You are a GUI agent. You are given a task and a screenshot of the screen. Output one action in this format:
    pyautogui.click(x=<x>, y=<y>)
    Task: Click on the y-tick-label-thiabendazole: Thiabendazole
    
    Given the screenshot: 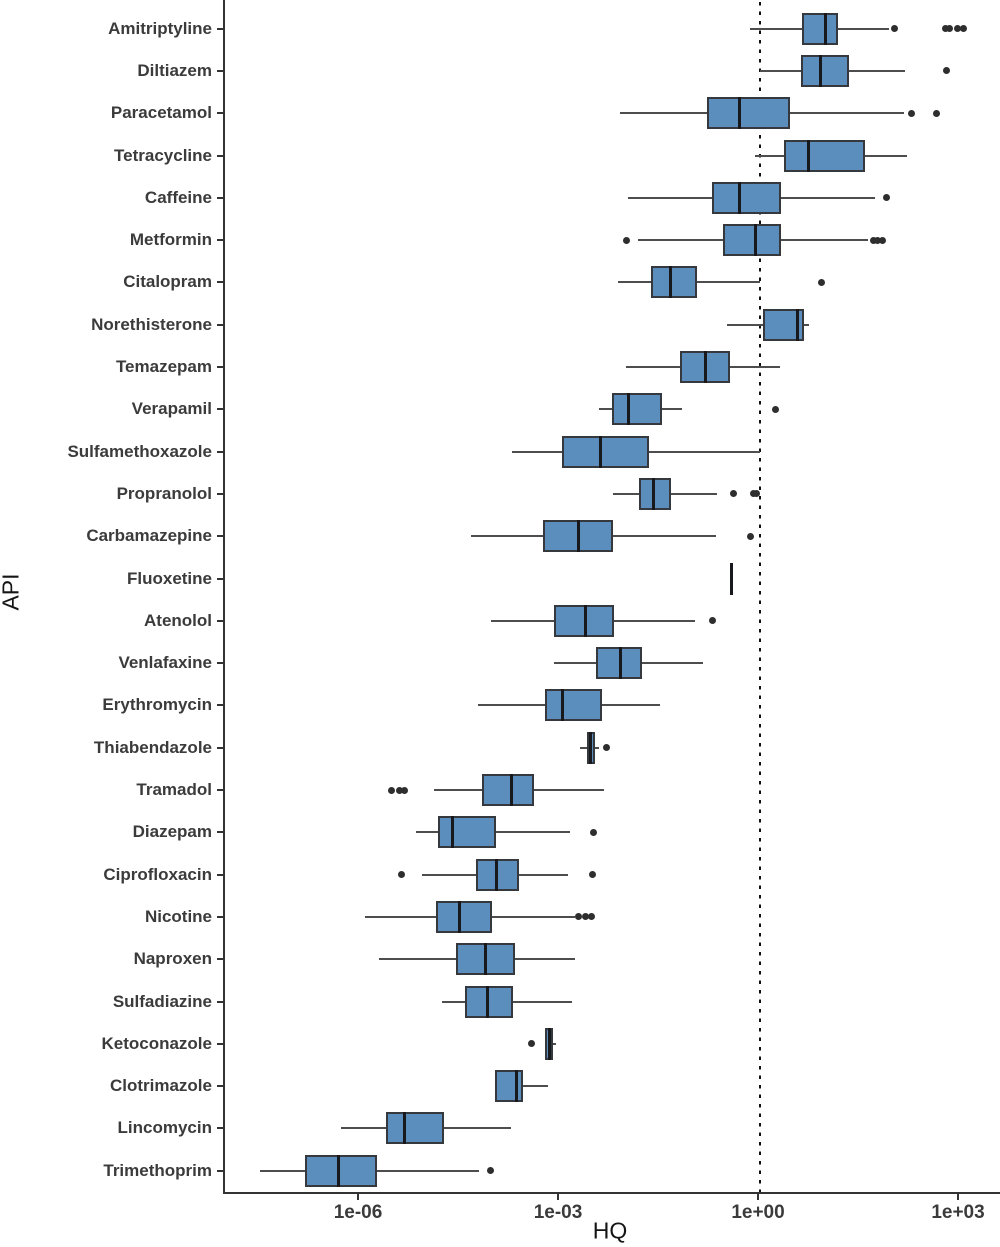 What is the action you would take?
    pyautogui.click(x=152, y=747)
    